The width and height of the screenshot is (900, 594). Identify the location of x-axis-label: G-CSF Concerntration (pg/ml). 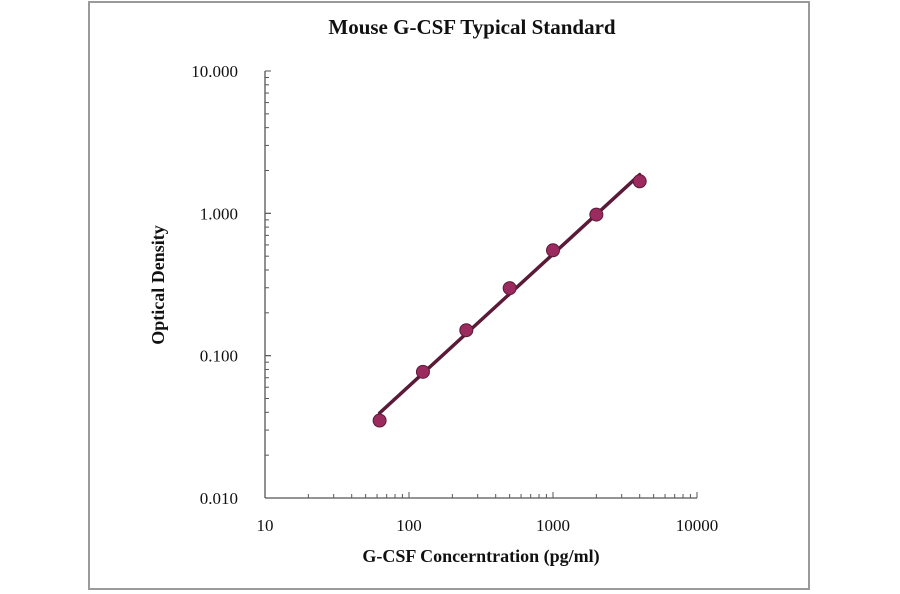
(480, 556).